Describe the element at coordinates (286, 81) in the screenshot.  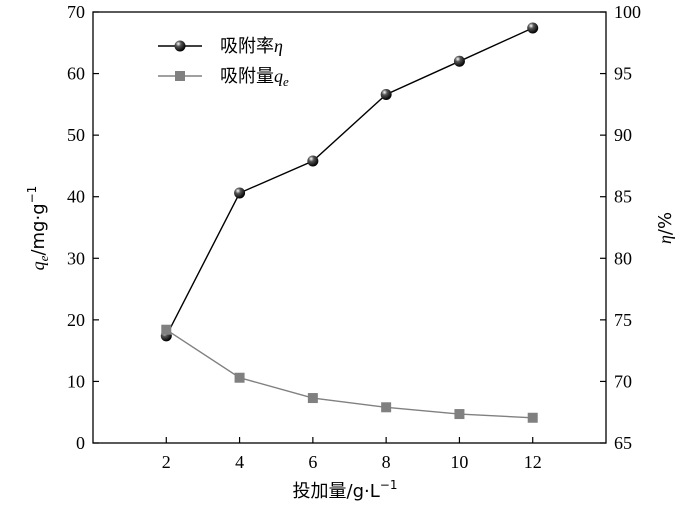
I see `legend-label-capacity-sub: e` at that location.